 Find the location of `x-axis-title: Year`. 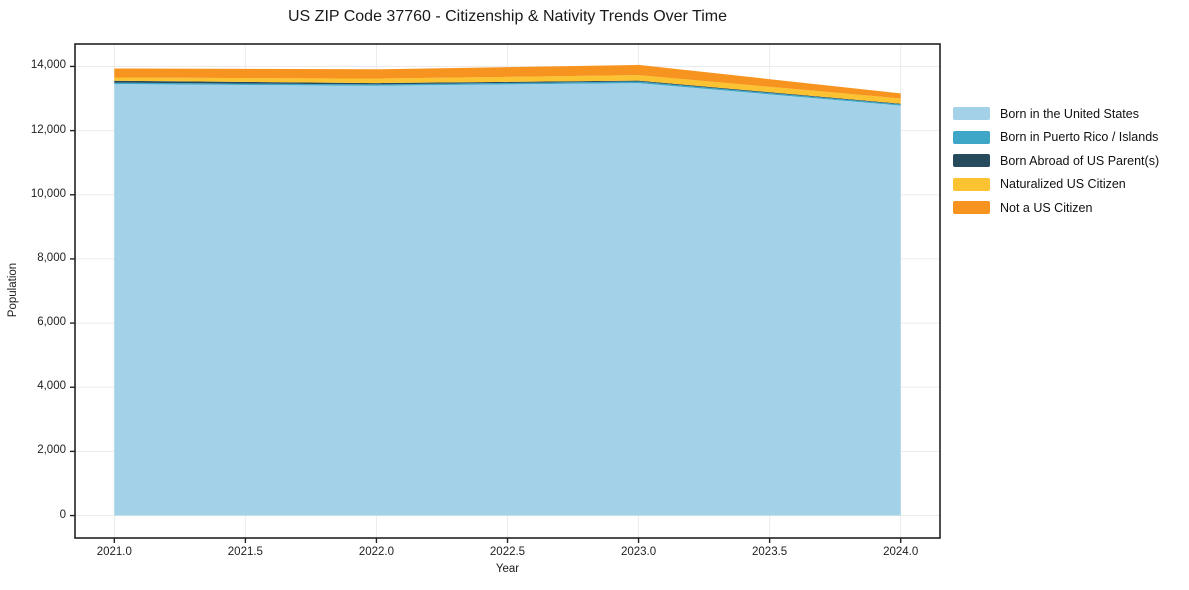

x-axis-title: Year is located at coordinates (507, 569).